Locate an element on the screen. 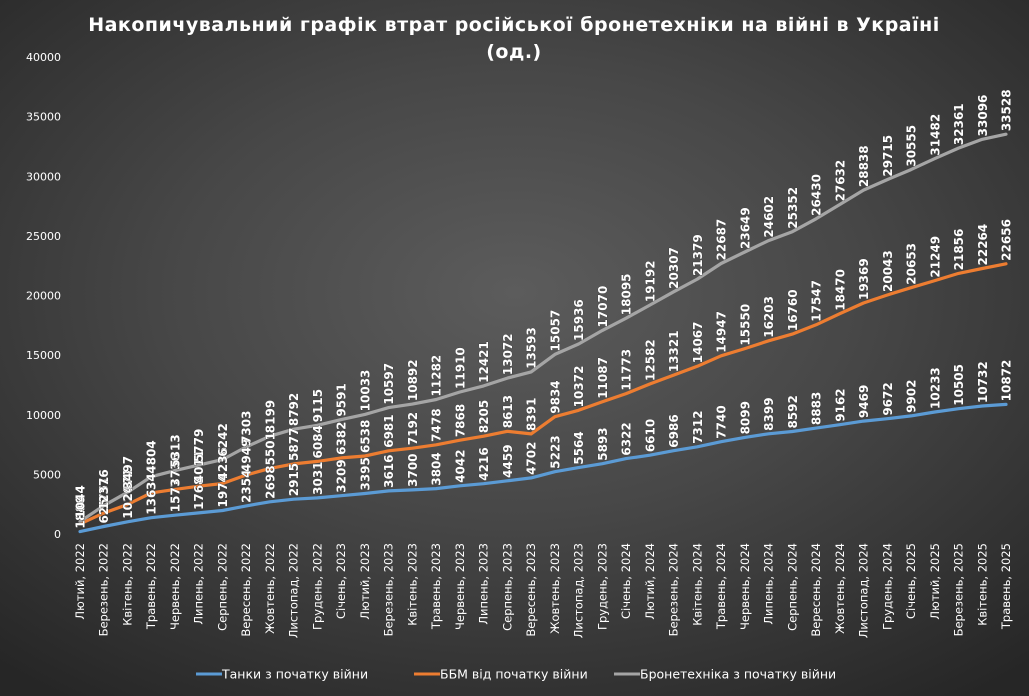 This screenshot has width=1029, height=696. data-label-series-1: 6382 is located at coordinates (342, 437).